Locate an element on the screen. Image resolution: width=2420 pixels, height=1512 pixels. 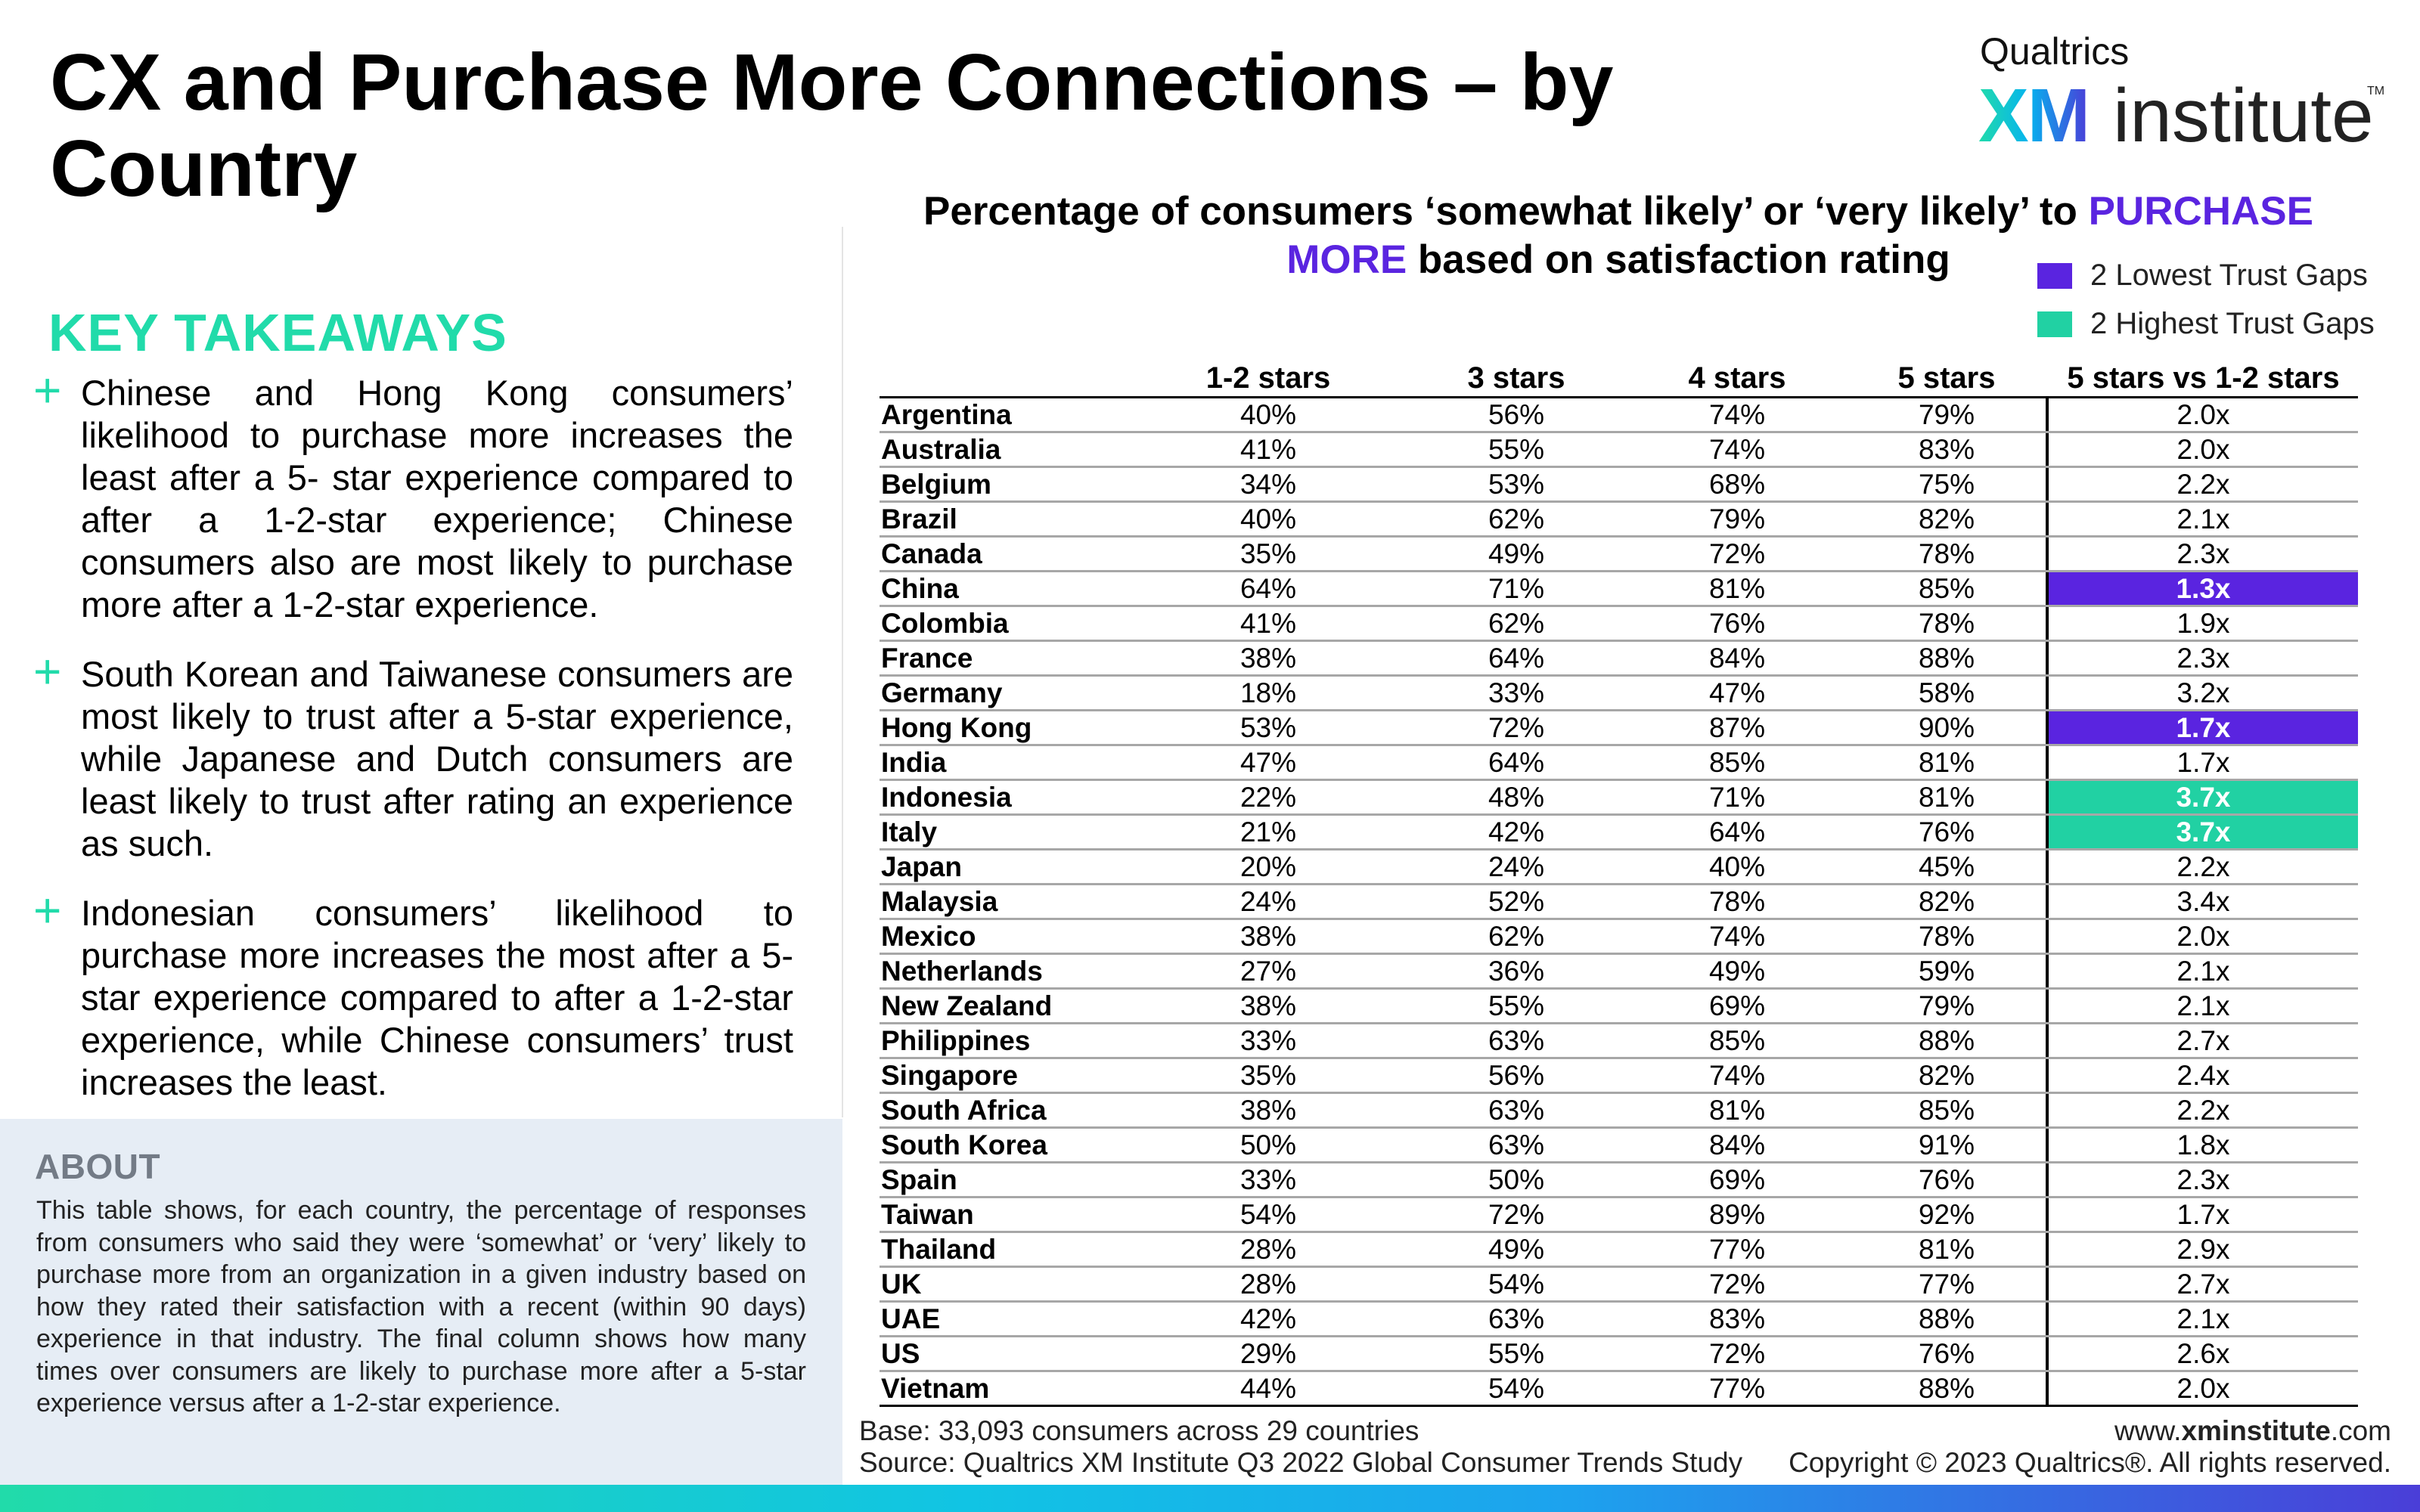
table-row: New Zealand 38% 55% 69% 79% 2.1x is located at coordinates (1619, 1007).